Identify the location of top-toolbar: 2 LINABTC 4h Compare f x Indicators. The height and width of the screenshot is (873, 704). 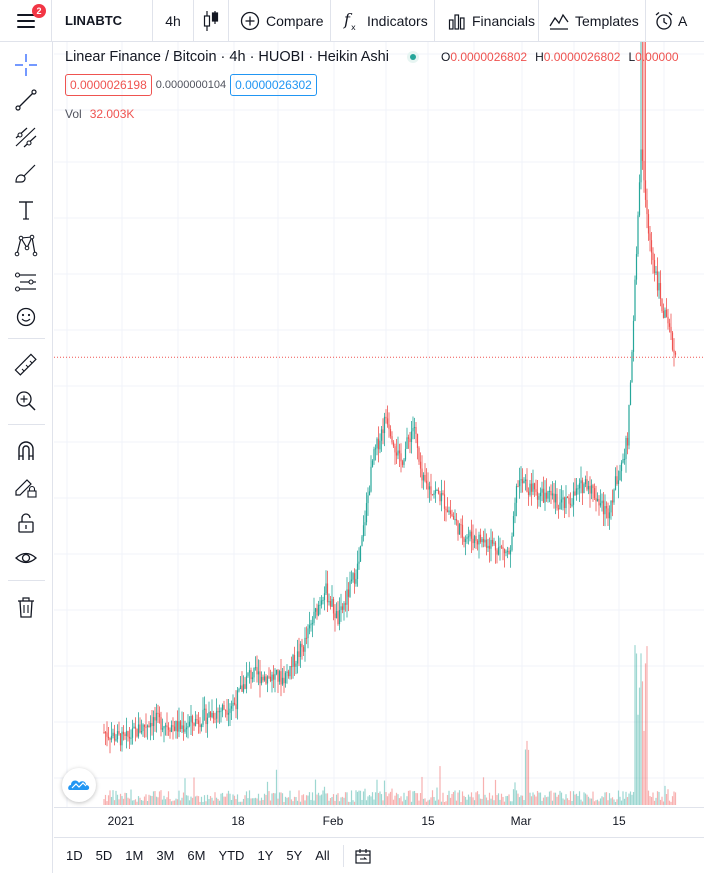
(352, 21).